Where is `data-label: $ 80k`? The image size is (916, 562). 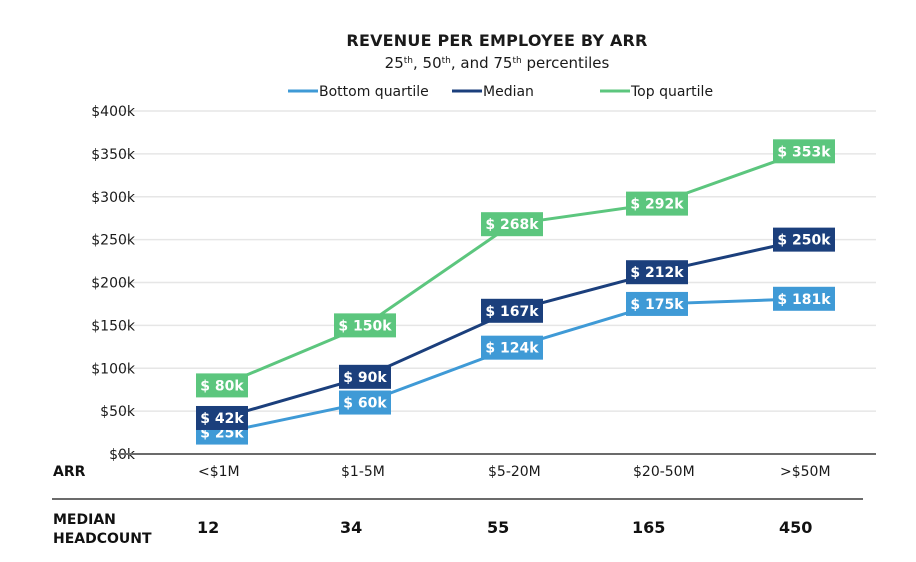 data-label: $ 80k is located at coordinates (222, 385).